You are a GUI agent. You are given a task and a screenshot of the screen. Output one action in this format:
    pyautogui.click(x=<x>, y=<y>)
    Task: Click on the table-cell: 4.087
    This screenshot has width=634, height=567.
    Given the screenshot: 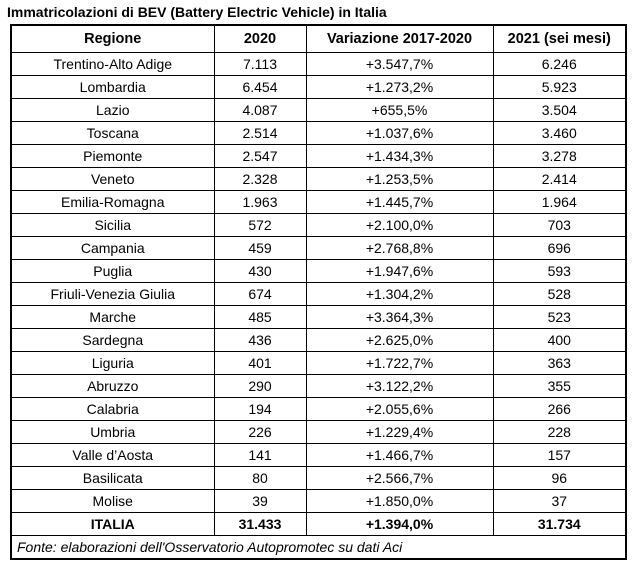 What is the action you would take?
    pyautogui.click(x=260, y=110)
    